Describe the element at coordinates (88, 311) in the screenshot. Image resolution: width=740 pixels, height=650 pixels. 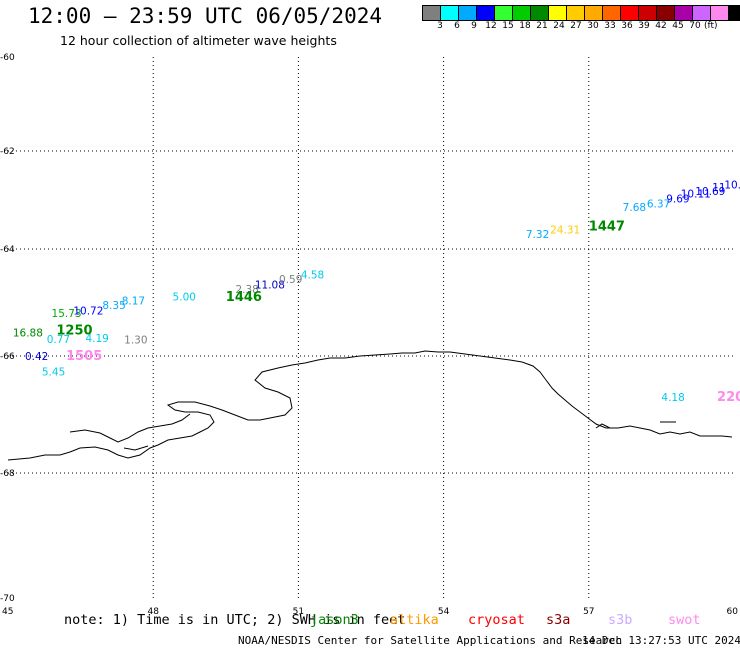
I see `wave-height-label: 10.72` at that location.